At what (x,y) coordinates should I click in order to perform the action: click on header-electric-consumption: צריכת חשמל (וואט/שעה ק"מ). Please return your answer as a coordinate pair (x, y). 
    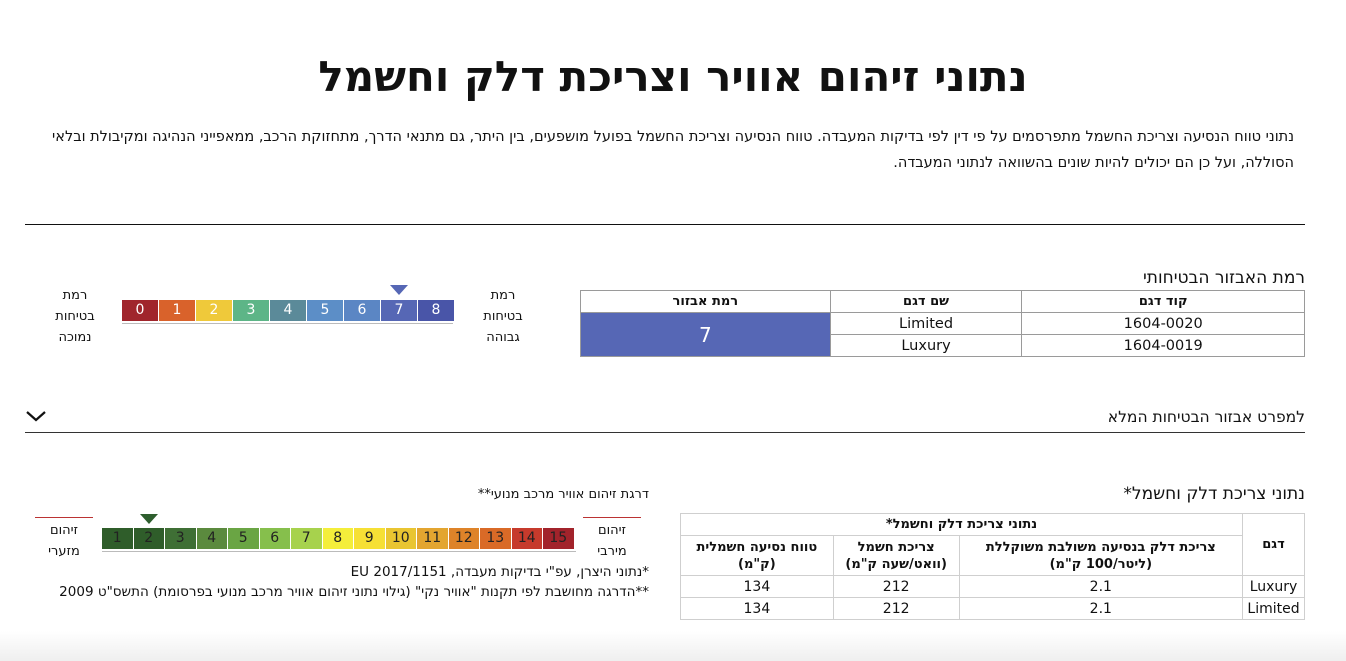
    Looking at the image, I should click on (896, 555).